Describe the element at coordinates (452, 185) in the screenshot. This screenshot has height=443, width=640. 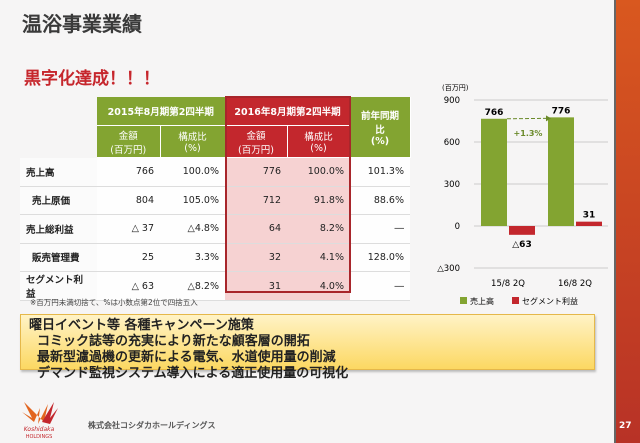
I see `y-tick-label: 300` at that location.